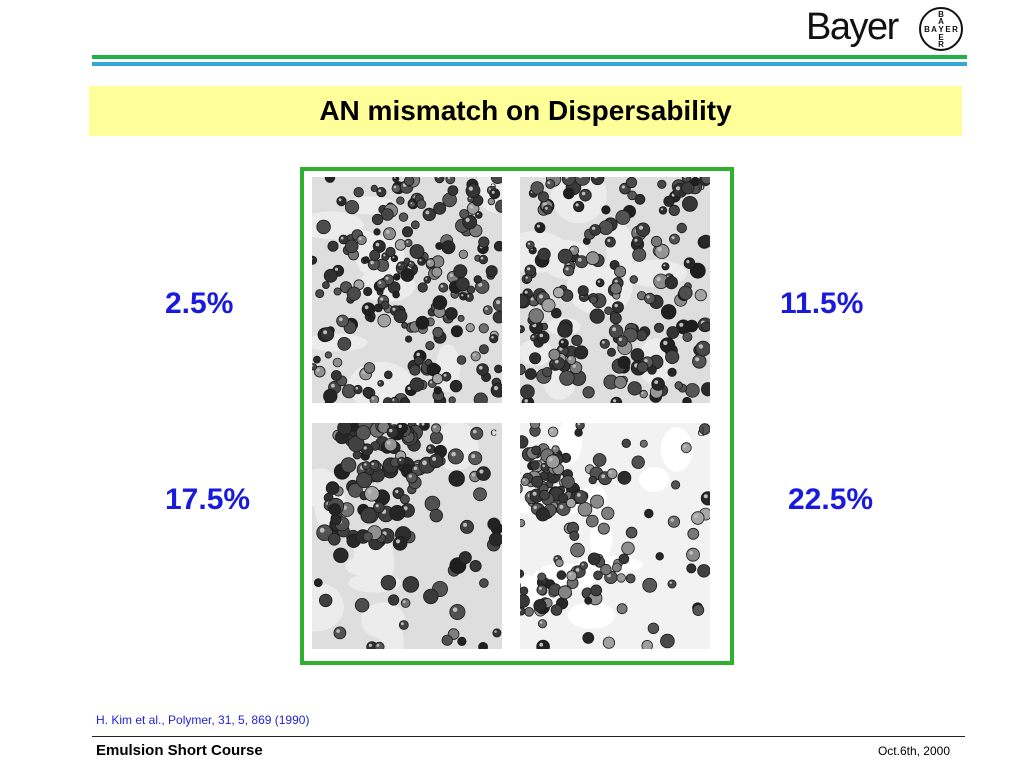 This screenshot has width=1024, height=768. What do you see at coordinates (913, 751) in the screenshot?
I see `footer-date: Oct.6th, 2000` at bounding box center [913, 751].